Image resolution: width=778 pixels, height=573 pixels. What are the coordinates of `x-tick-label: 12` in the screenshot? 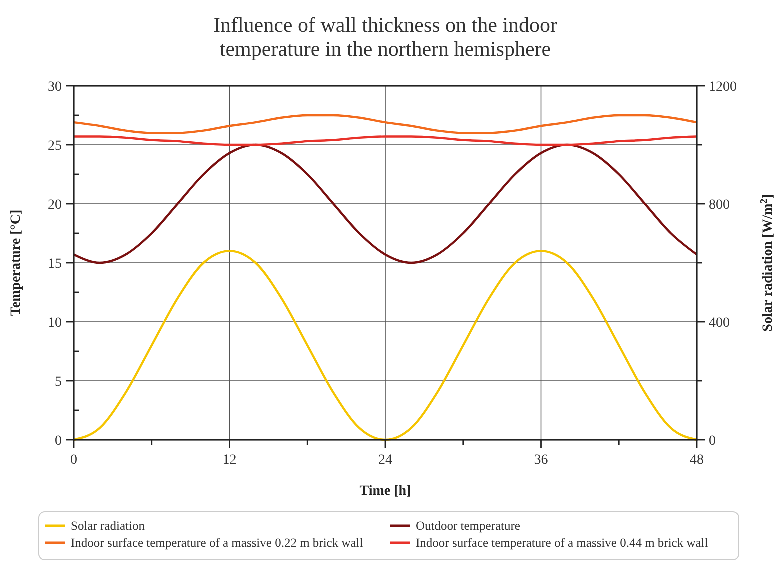 It's located at (229, 460).